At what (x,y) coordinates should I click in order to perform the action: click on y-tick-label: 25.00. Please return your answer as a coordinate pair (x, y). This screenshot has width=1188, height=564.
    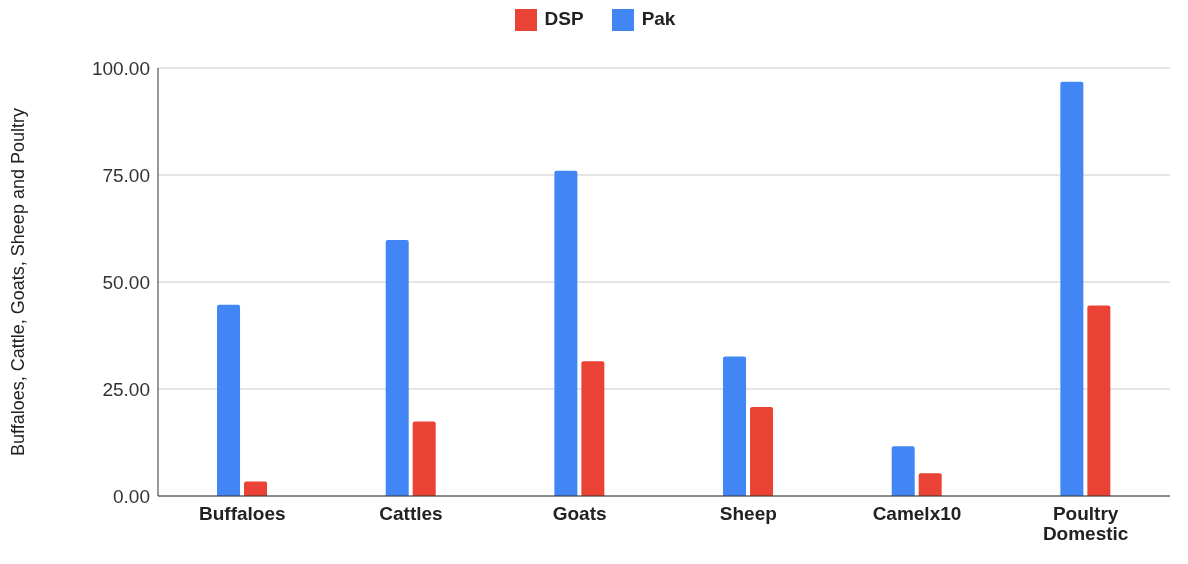
    Looking at the image, I should click on (126, 389).